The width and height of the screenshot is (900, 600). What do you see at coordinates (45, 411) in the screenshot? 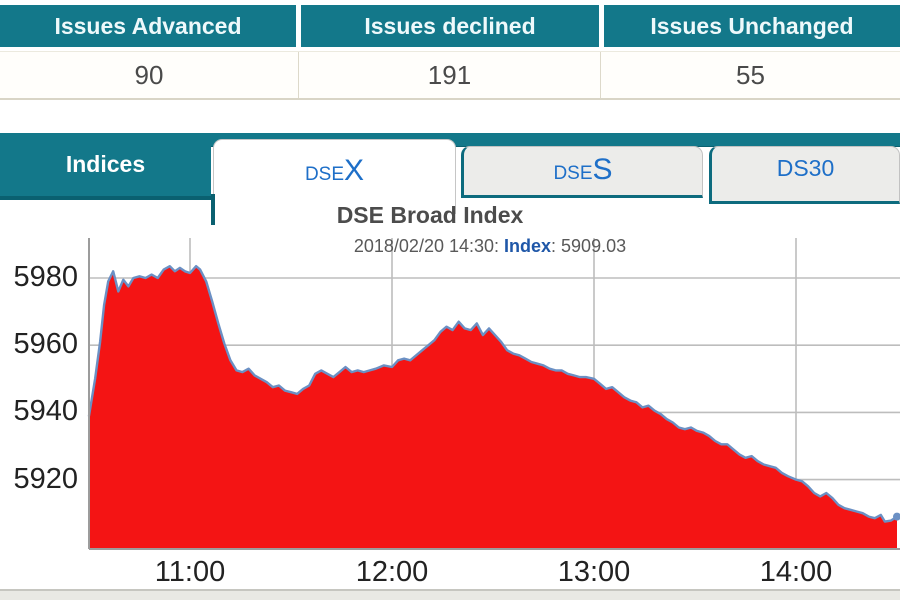
I see `y-axis-label: 5940` at bounding box center [45, 411].